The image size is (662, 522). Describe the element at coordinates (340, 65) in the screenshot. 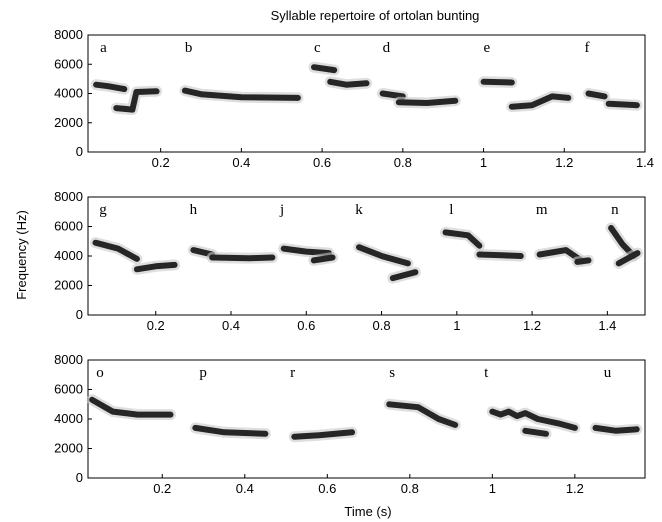

I see `syllable-c: c` at that location.